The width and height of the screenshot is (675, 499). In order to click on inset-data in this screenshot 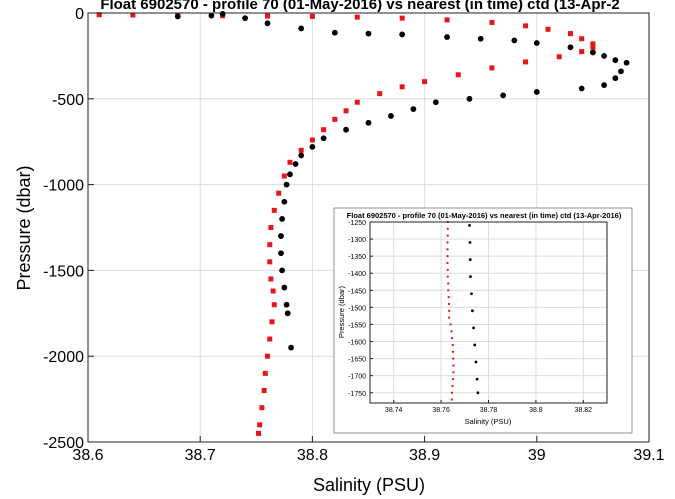, I will do `click(463, 311)`.